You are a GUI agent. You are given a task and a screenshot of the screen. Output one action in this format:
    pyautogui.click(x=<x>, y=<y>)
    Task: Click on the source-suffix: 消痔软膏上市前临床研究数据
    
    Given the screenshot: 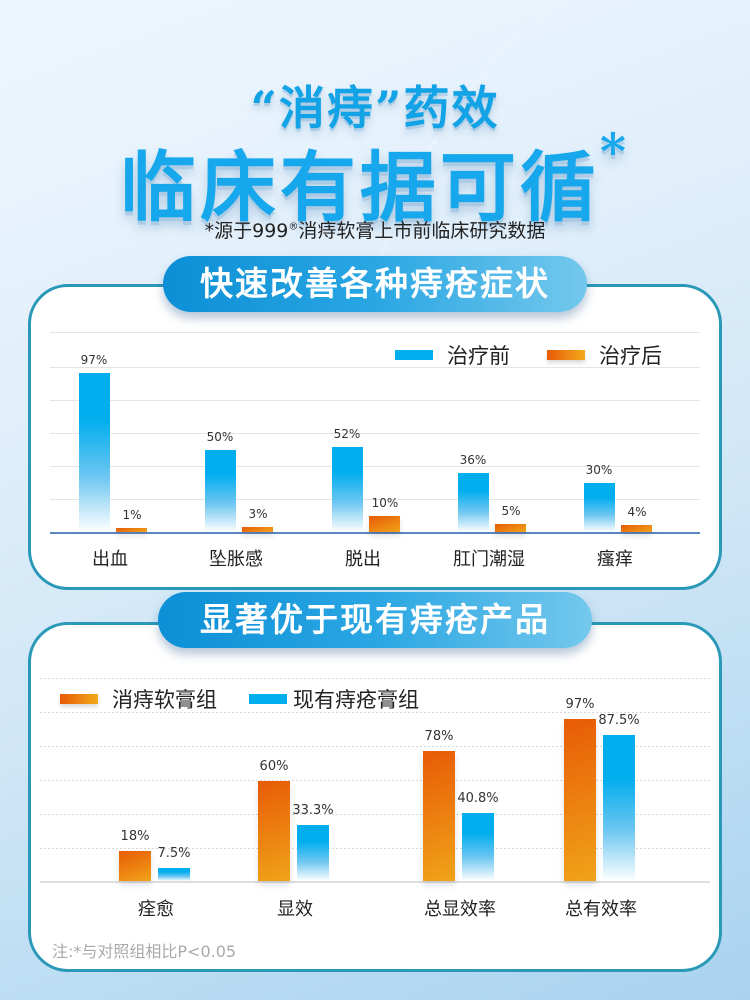 What is the action you would take?
    pyautogui.click(x=422, y=231)
    